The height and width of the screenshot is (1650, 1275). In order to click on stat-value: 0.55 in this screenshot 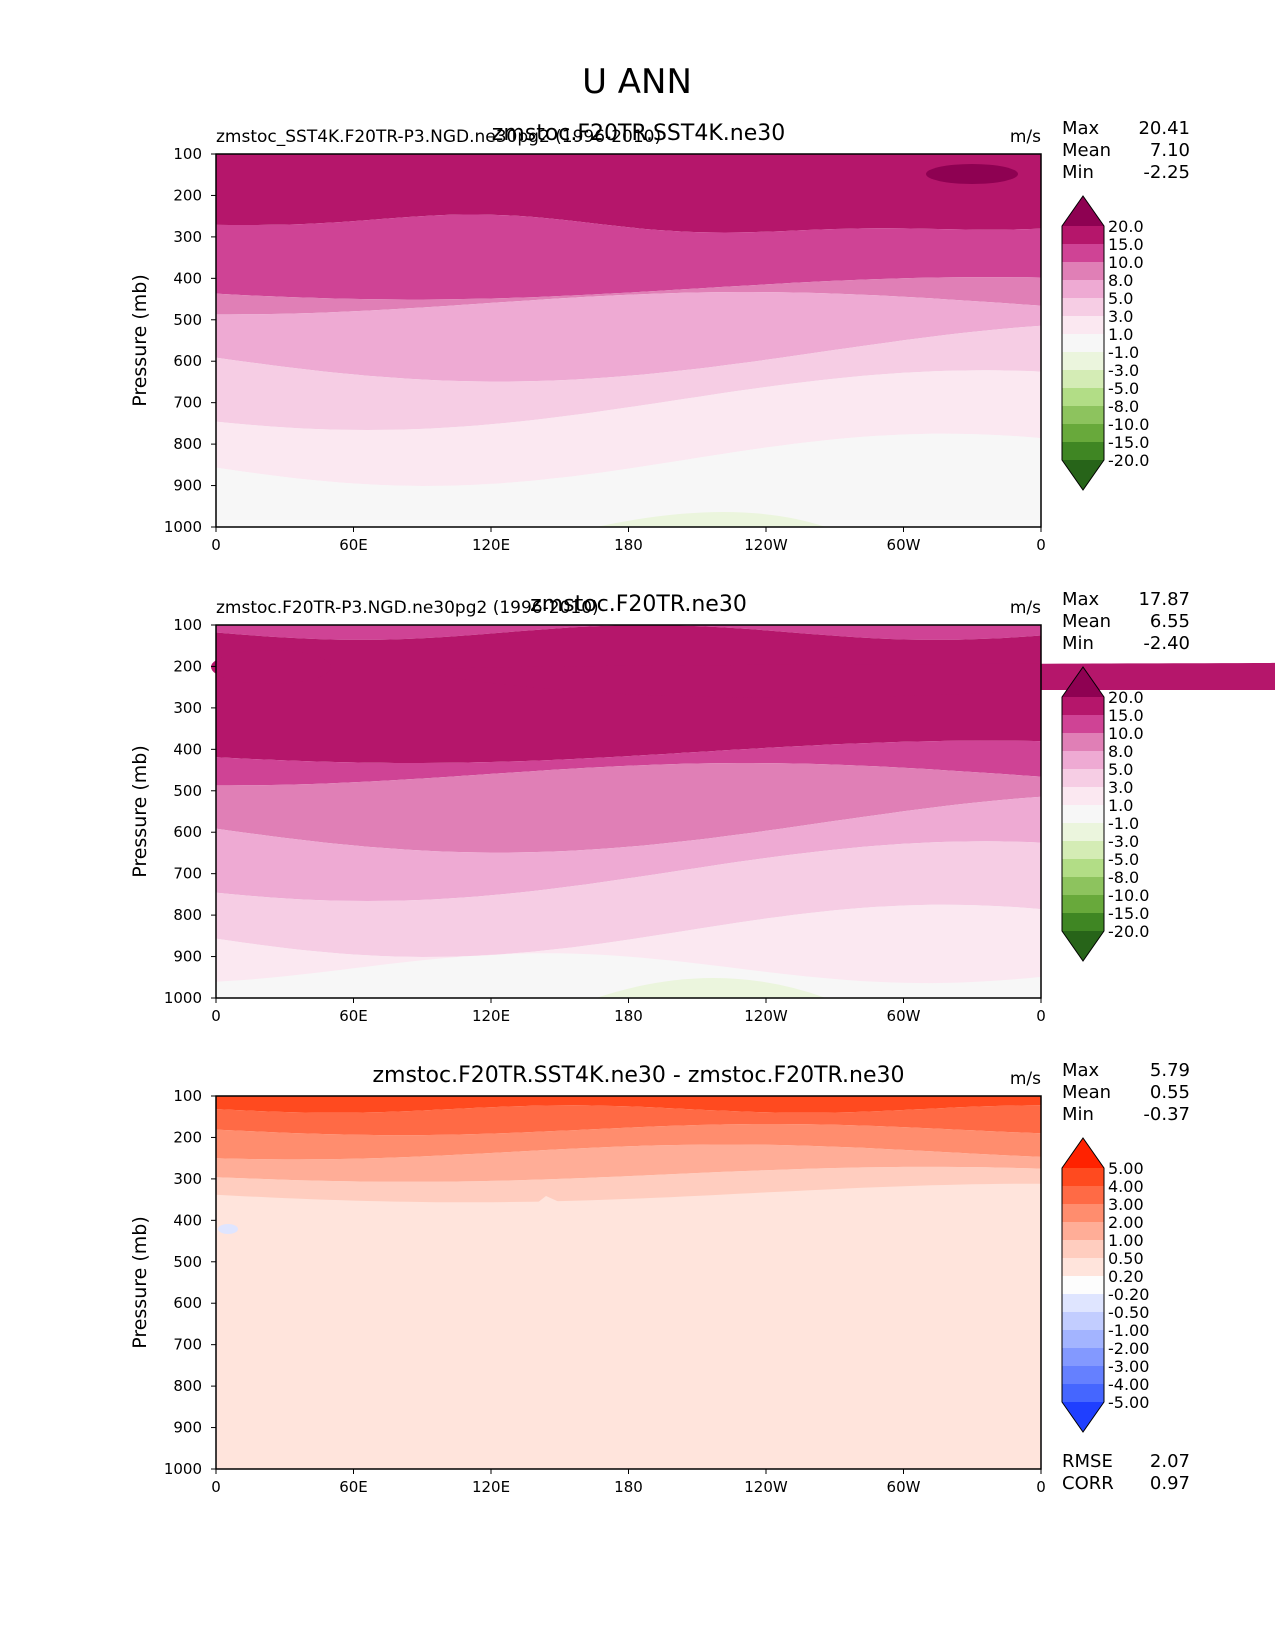, I will do `click(1170, 1092)`.